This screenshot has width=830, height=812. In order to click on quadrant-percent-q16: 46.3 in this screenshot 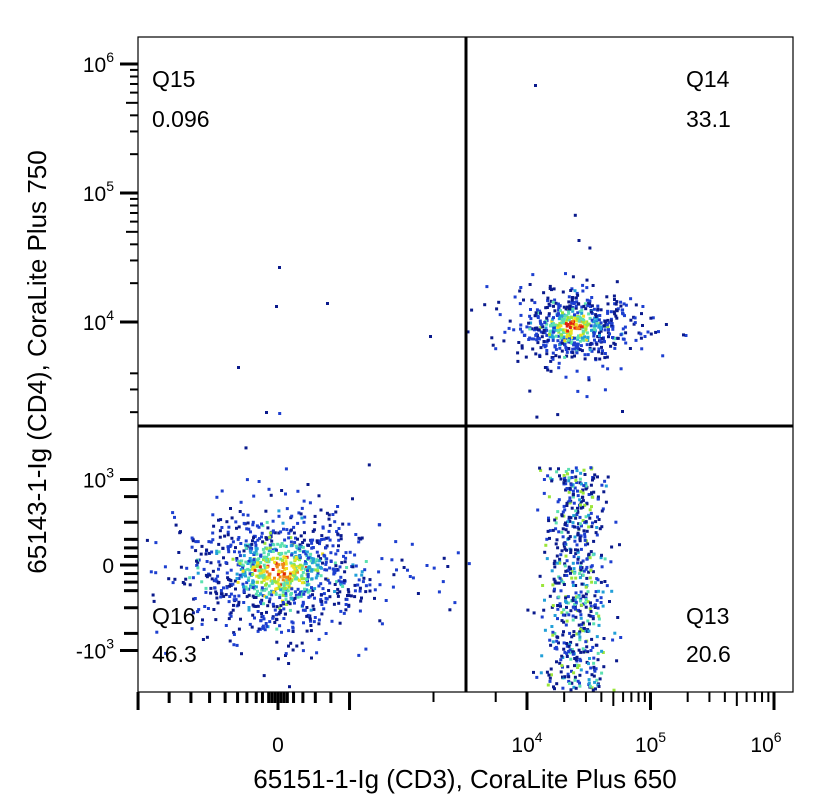, I will do `click(174, 654)`.